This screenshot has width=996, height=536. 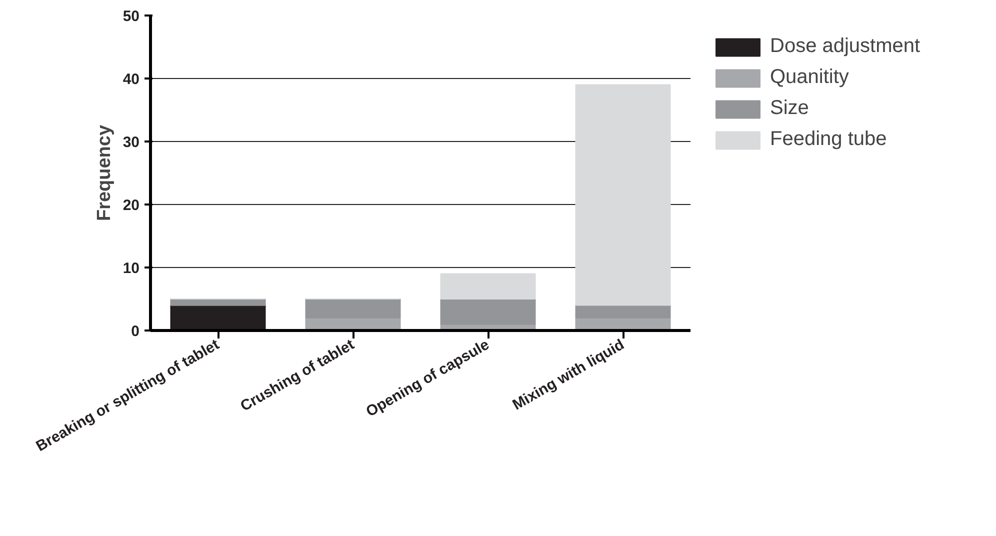 I want to click on y-tick-label: 0, so click(x=135, y=331).